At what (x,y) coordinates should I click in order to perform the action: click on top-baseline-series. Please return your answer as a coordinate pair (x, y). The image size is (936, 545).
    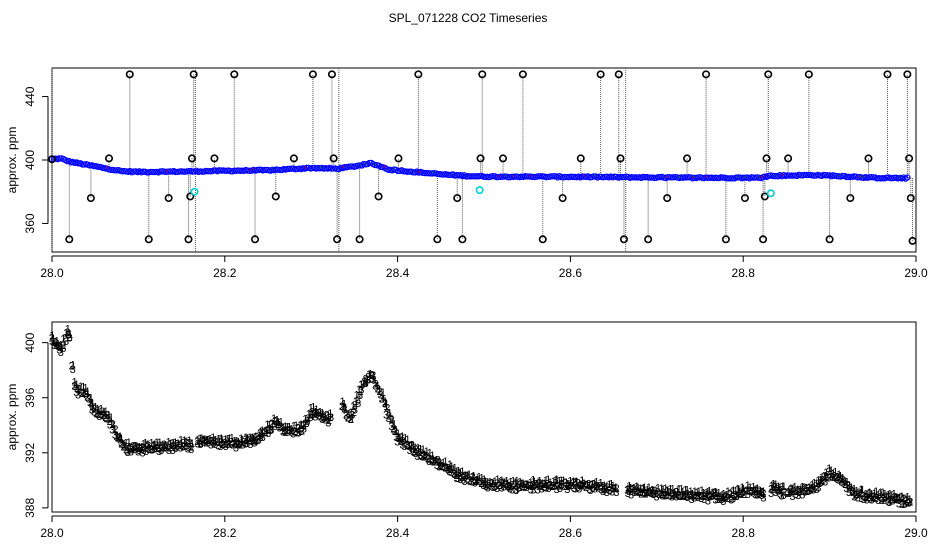
    Looking at the image, I should click on (479, 168).